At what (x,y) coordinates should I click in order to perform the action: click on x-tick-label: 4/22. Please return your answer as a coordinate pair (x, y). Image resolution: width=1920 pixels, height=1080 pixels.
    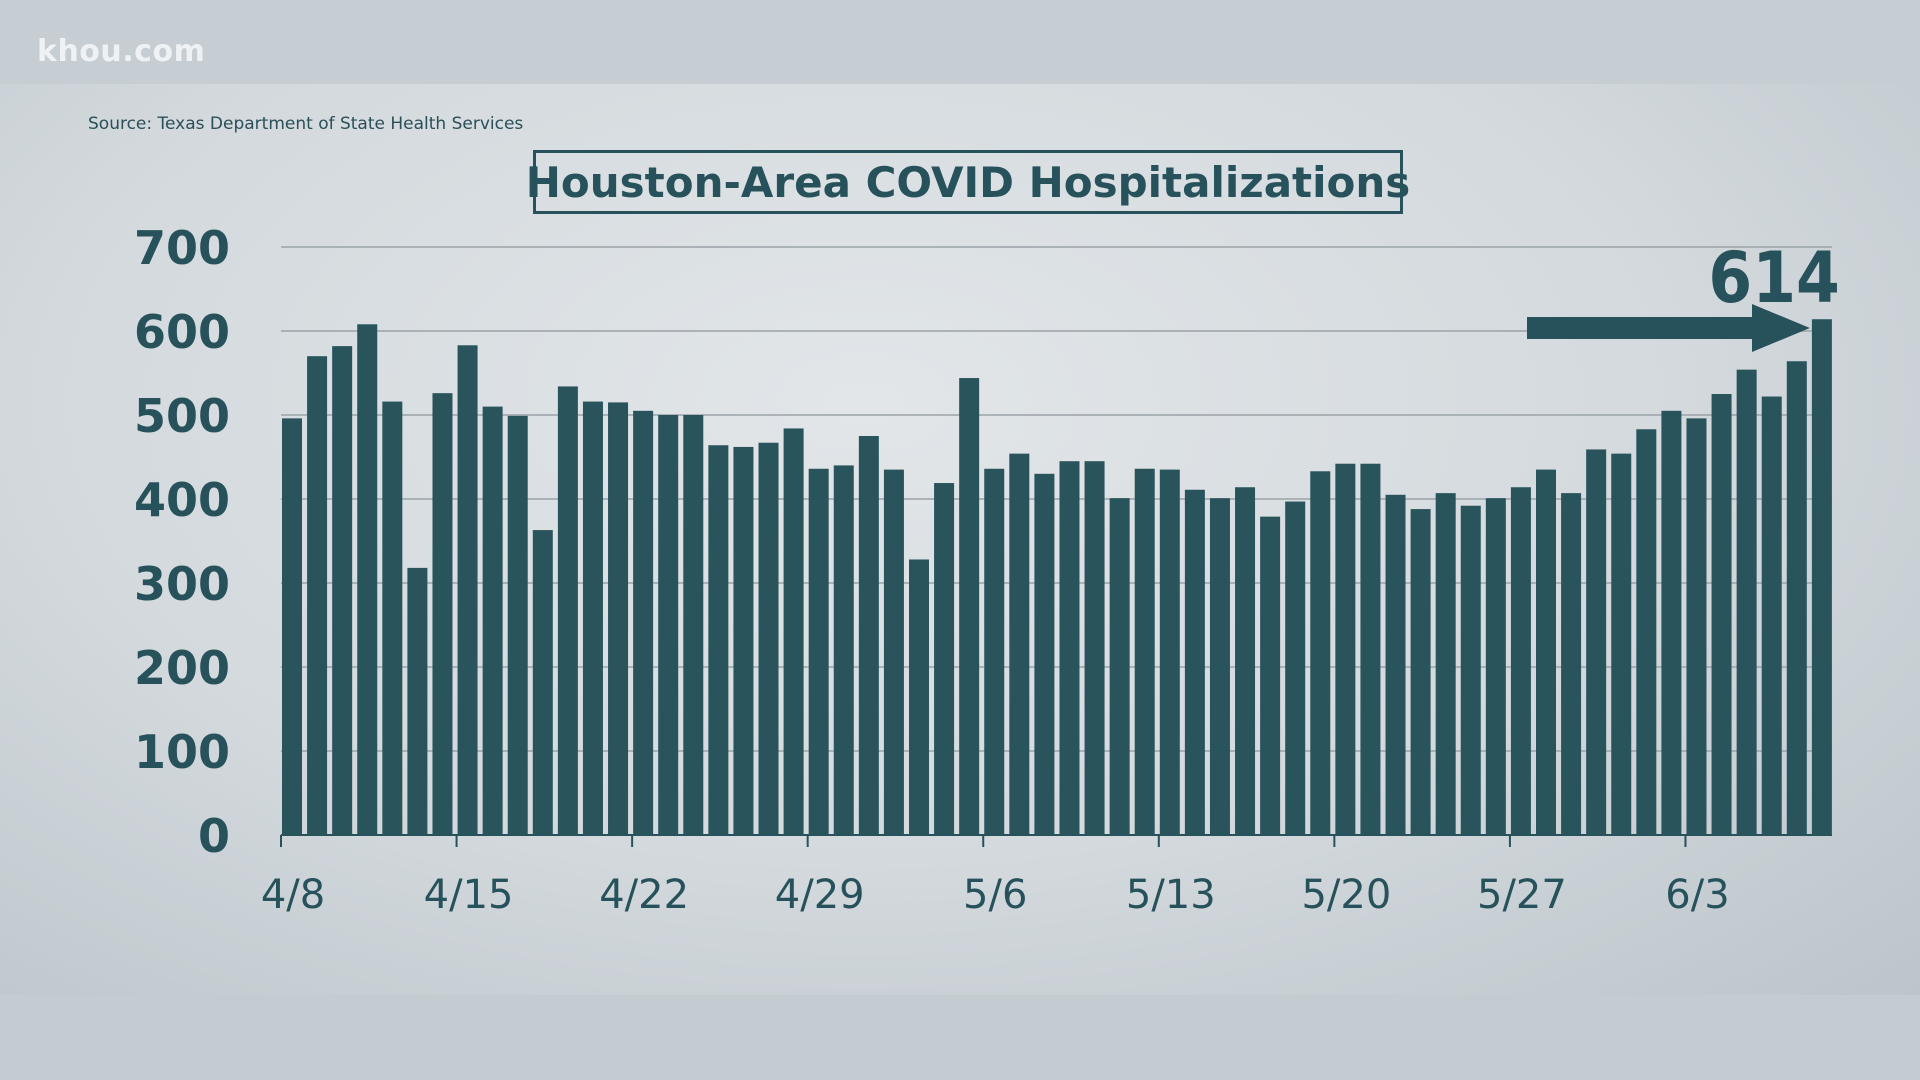
    Looking at the image, I should click on (644, 895).